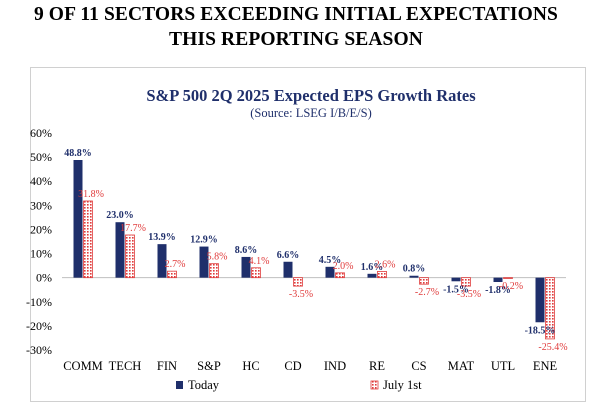 This screenshot has height=406, width=592. Describe the element at coordinates (498, 290) in the screenshot. I see `data-label-today: -1.8%` at that location.